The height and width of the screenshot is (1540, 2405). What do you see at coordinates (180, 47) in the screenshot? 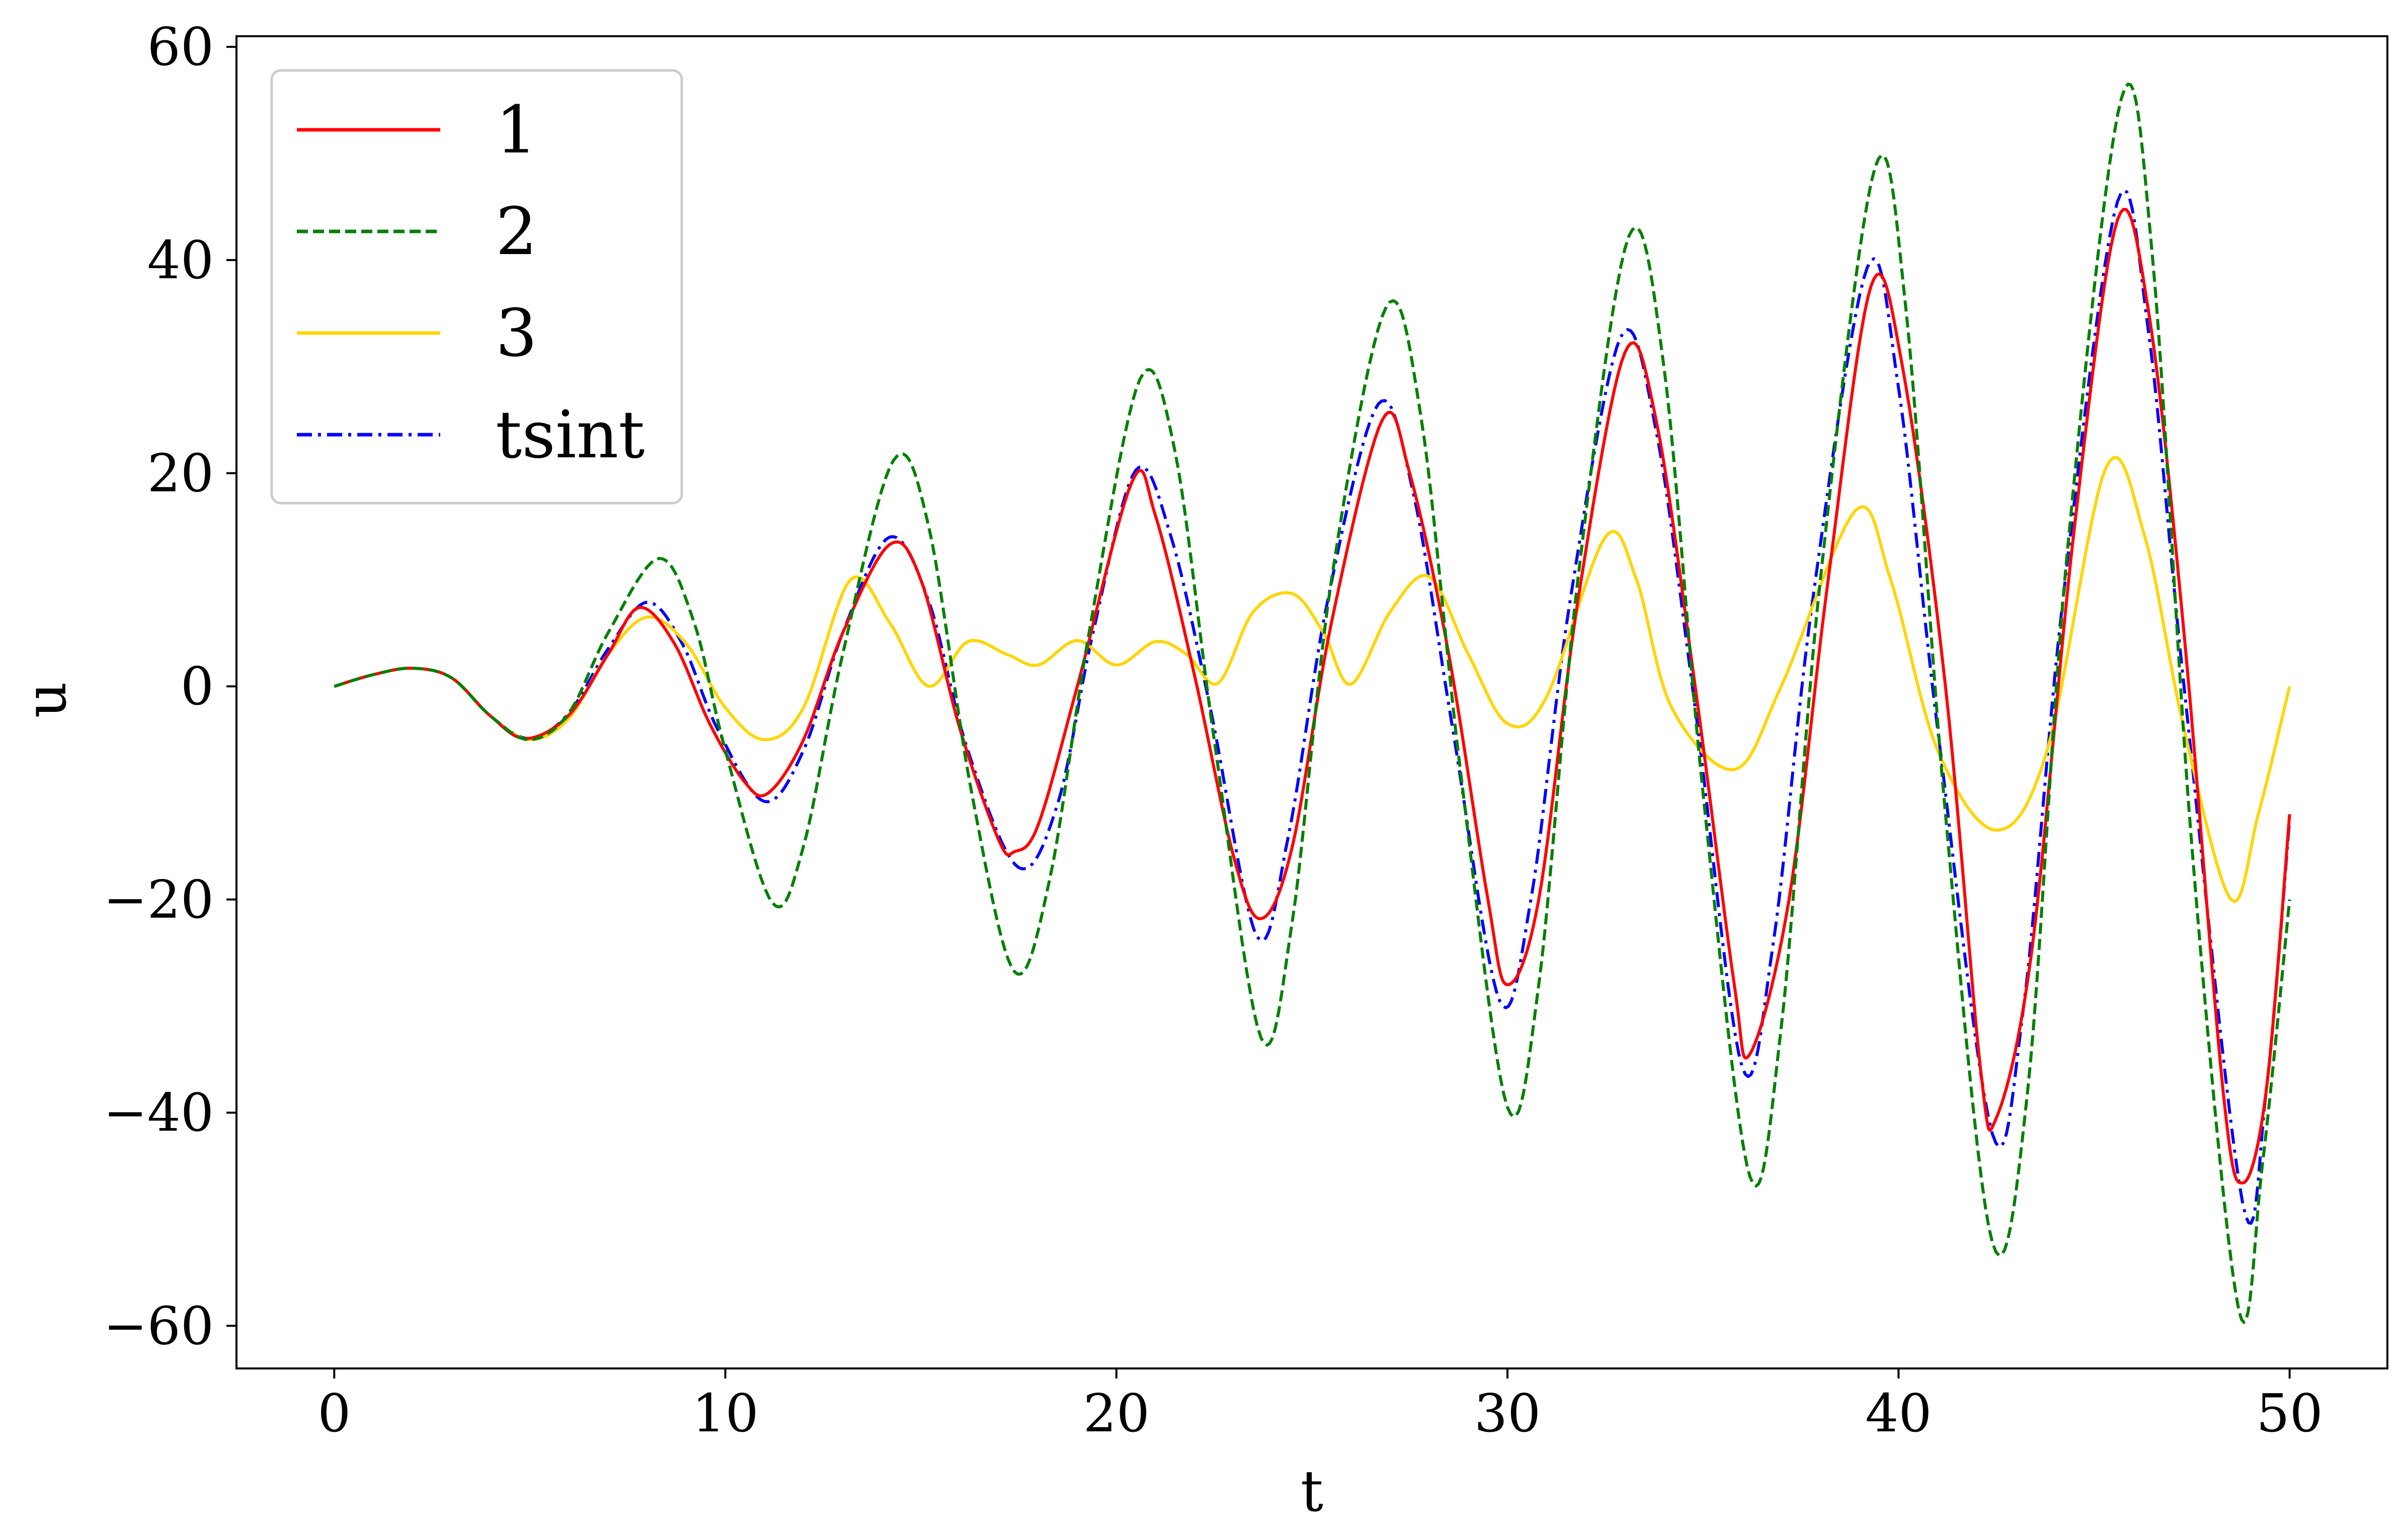
I see `y-tick-label: 60` at bounding box center [180, 47].